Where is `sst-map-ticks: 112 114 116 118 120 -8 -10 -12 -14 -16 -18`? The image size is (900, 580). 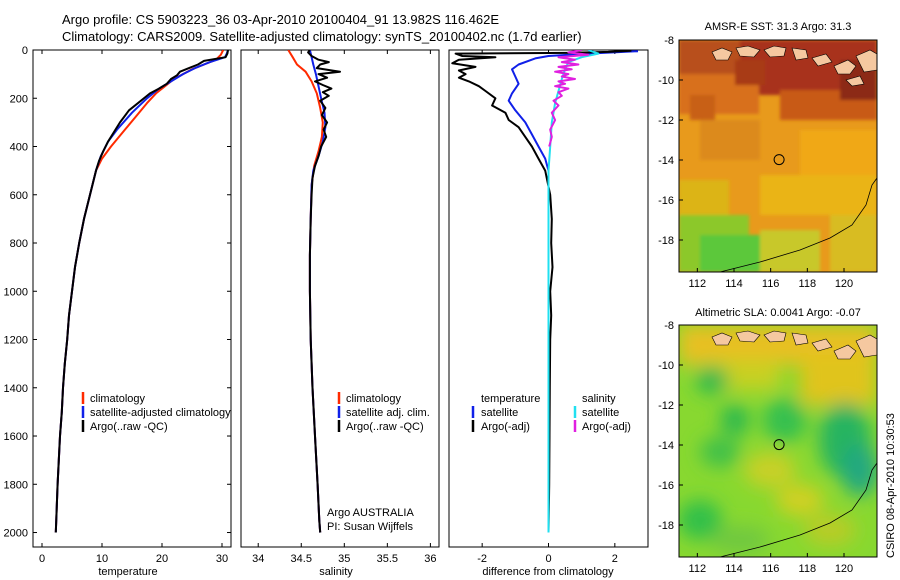 sst-map-ticks: 112 114 116 118 120 -8 -10 -12 -14 -16 -18 is located at coordinates (755, 162).